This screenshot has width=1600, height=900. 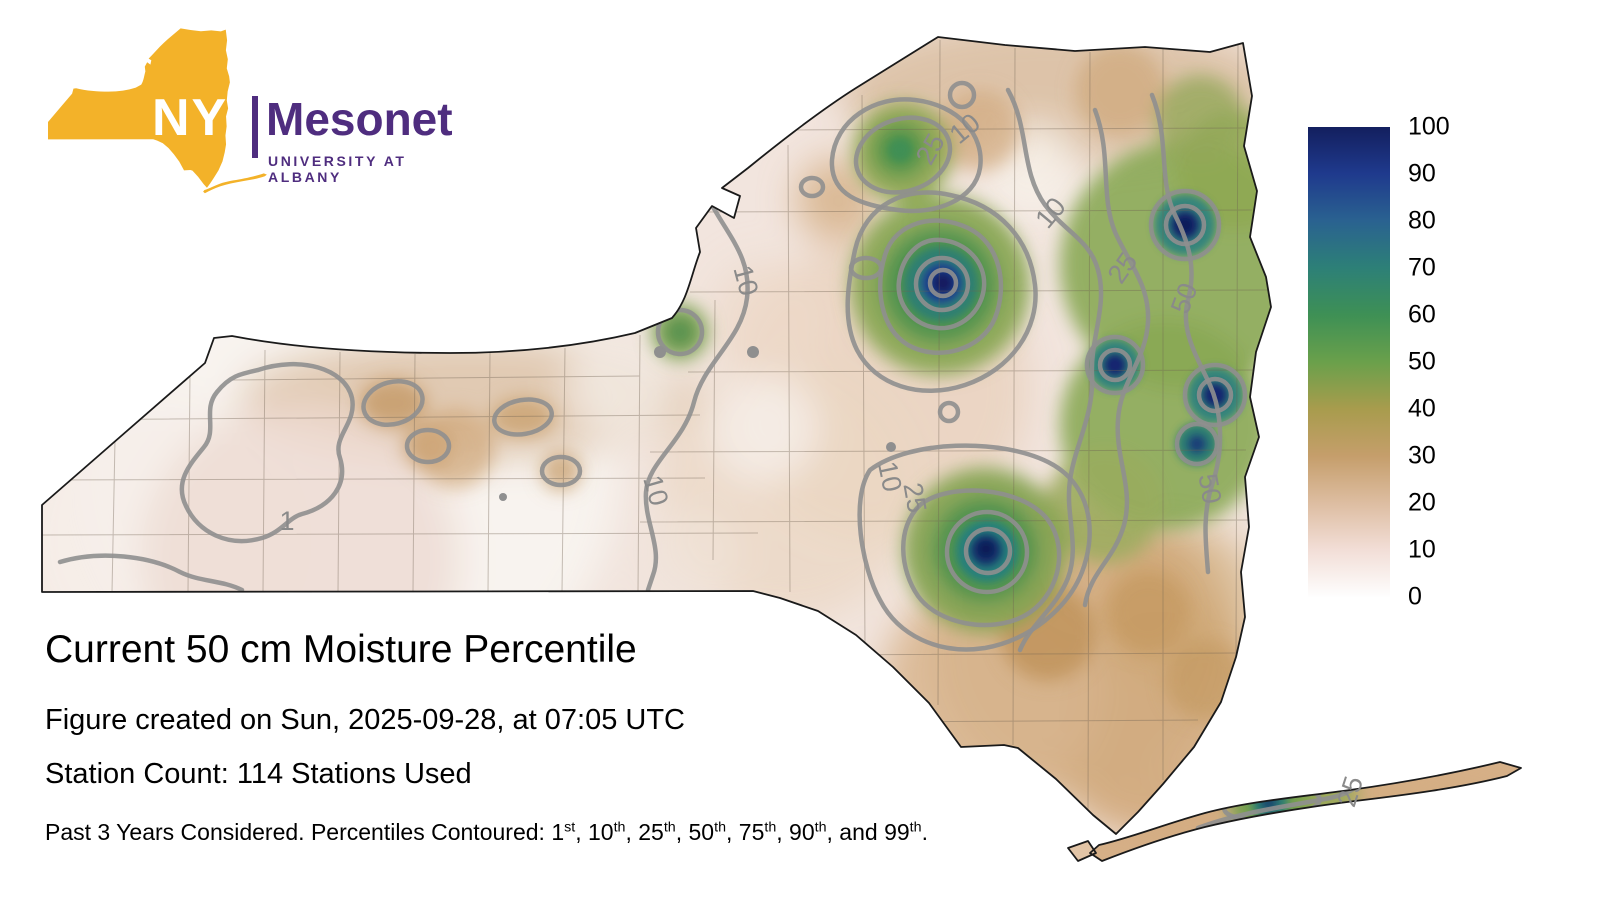 What do you see at coordinates (258, 774) in the screenshot?
I see `station-count-line: Station Count: 114 Stations Used` at bounding box center [258, 774].